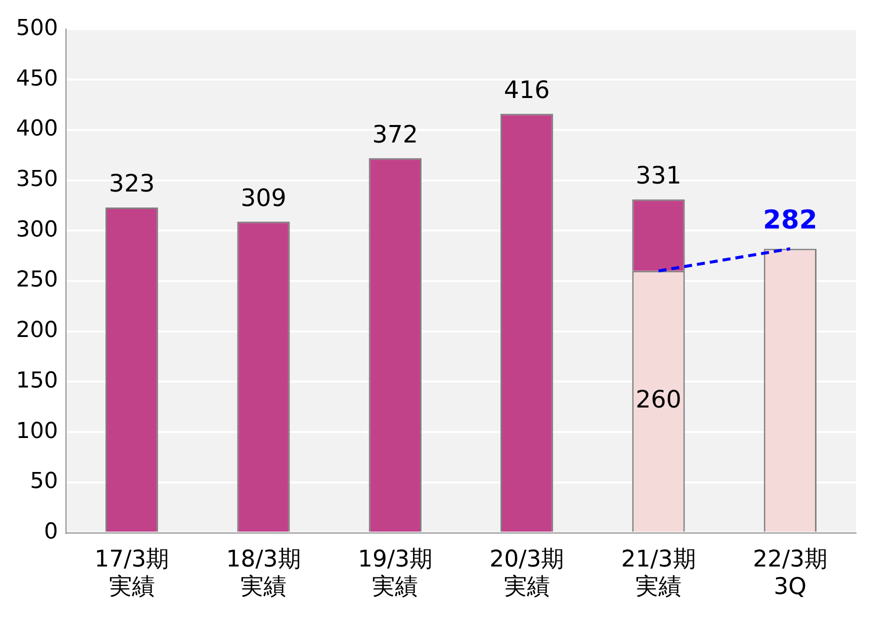  I want to click on x-tick-label: 18/3期実績, so click(263, 573).